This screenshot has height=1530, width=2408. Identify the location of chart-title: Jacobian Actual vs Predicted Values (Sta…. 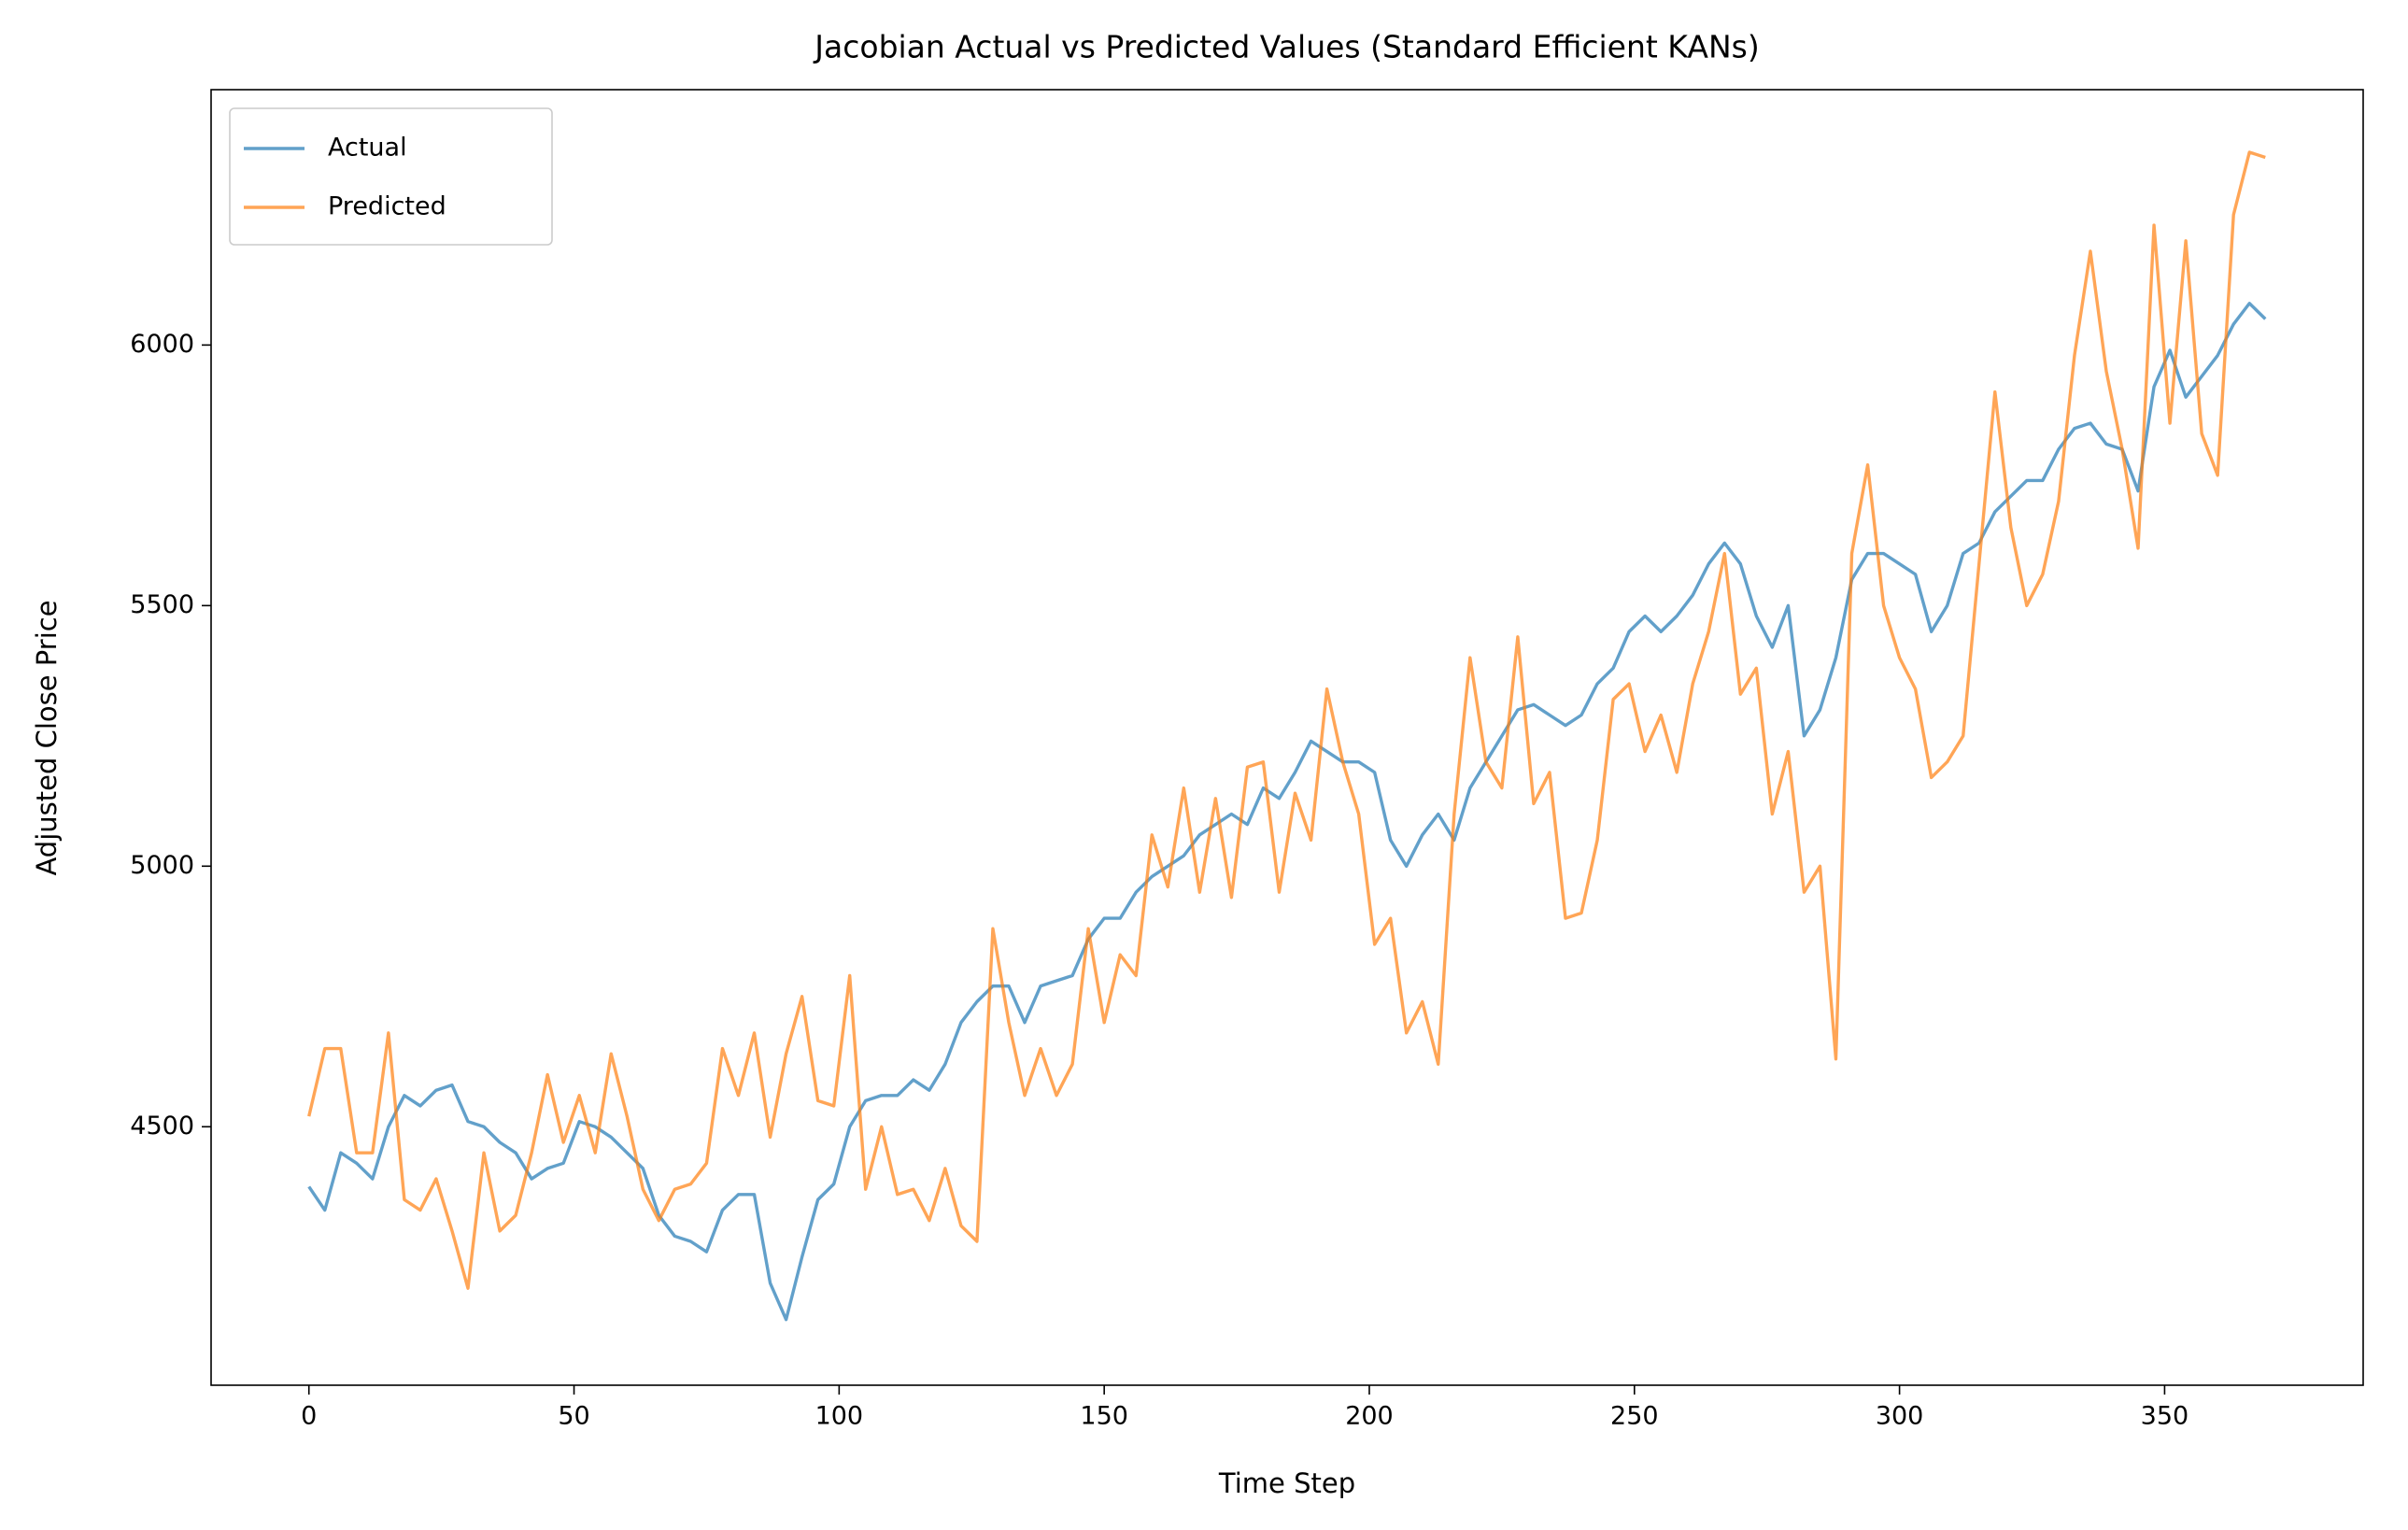
(1286, 47).